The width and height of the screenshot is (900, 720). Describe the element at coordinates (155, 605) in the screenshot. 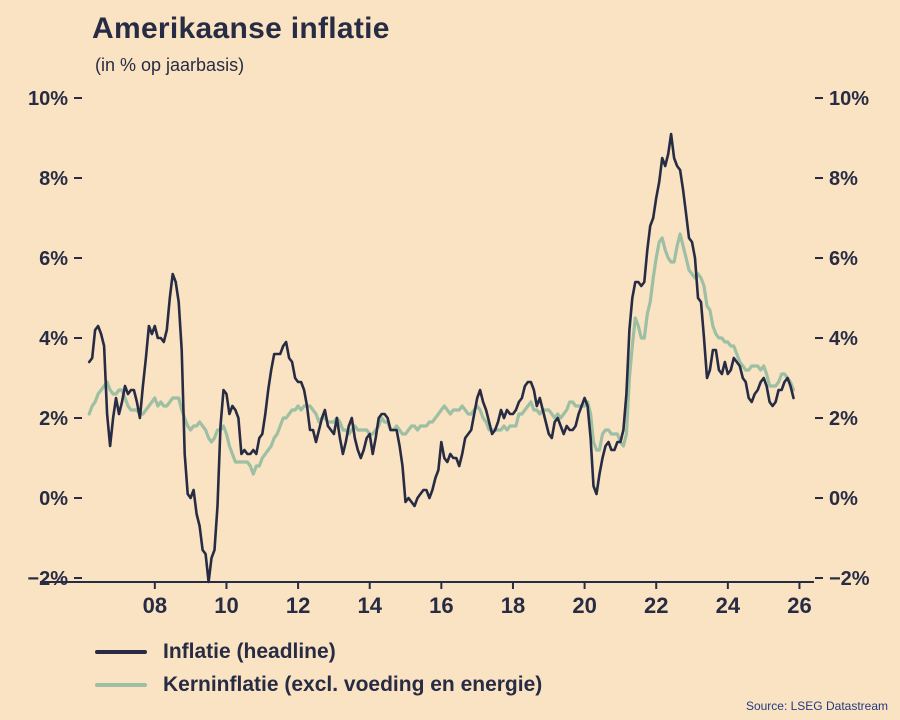

I see `x-axis-tick-label: 08` at that location.